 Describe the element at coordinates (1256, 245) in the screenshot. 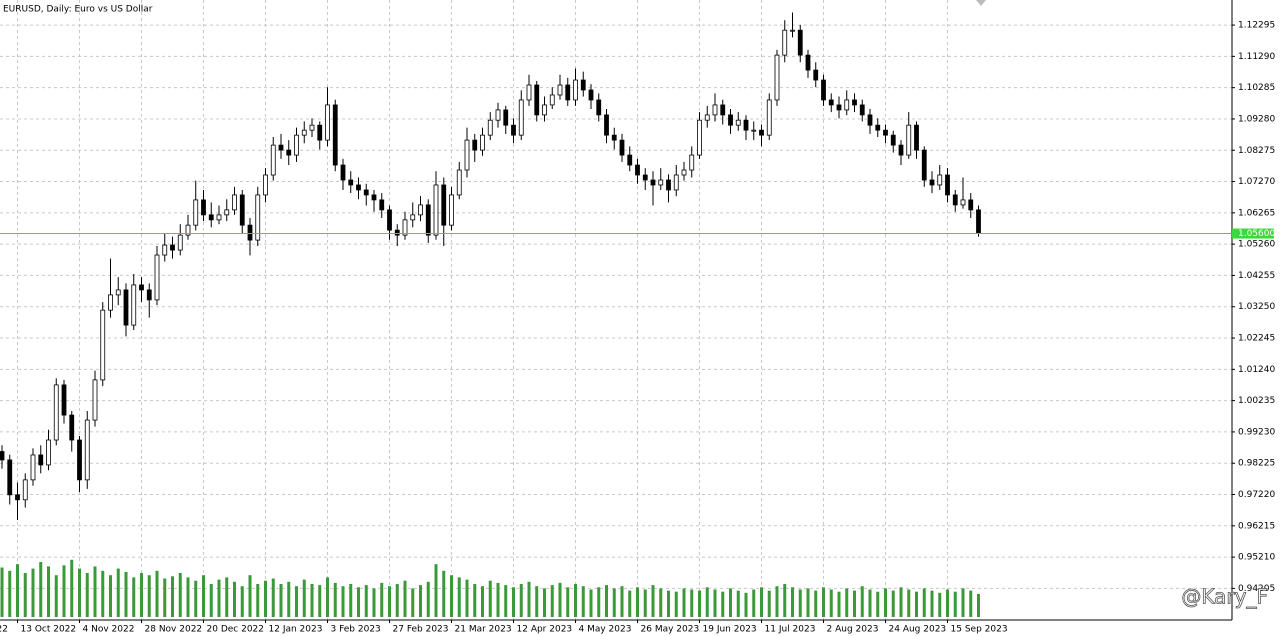

I see `y-tick-label: 1.05260` at that location.